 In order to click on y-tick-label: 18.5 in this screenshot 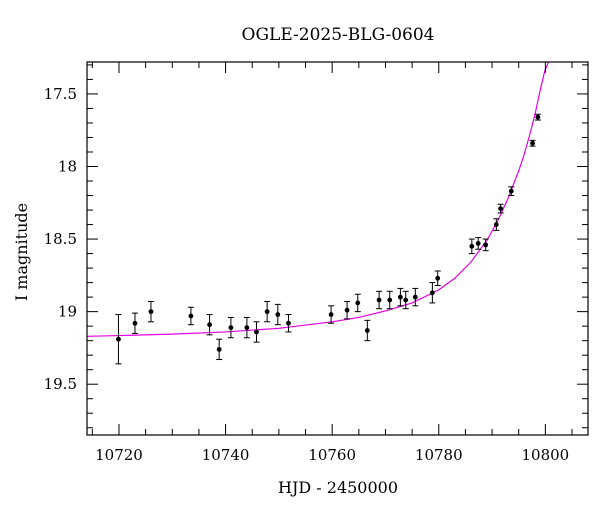, I will do `click(60, 239)`.